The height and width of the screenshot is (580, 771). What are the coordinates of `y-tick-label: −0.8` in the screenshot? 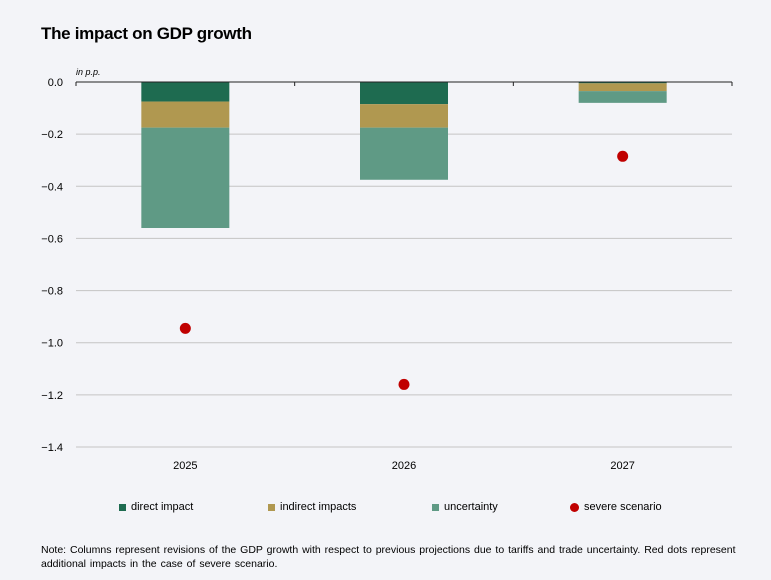 It's located at (52, 292).